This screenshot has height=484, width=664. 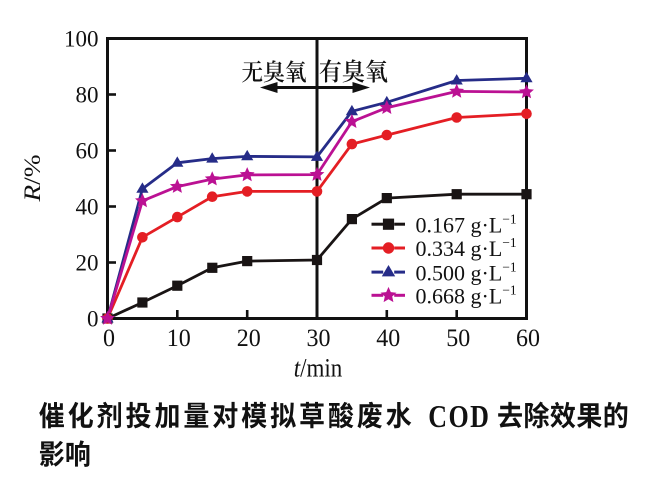 I want to click on svg-text: 0.668 g·L−1, so click(x=466, y=296).